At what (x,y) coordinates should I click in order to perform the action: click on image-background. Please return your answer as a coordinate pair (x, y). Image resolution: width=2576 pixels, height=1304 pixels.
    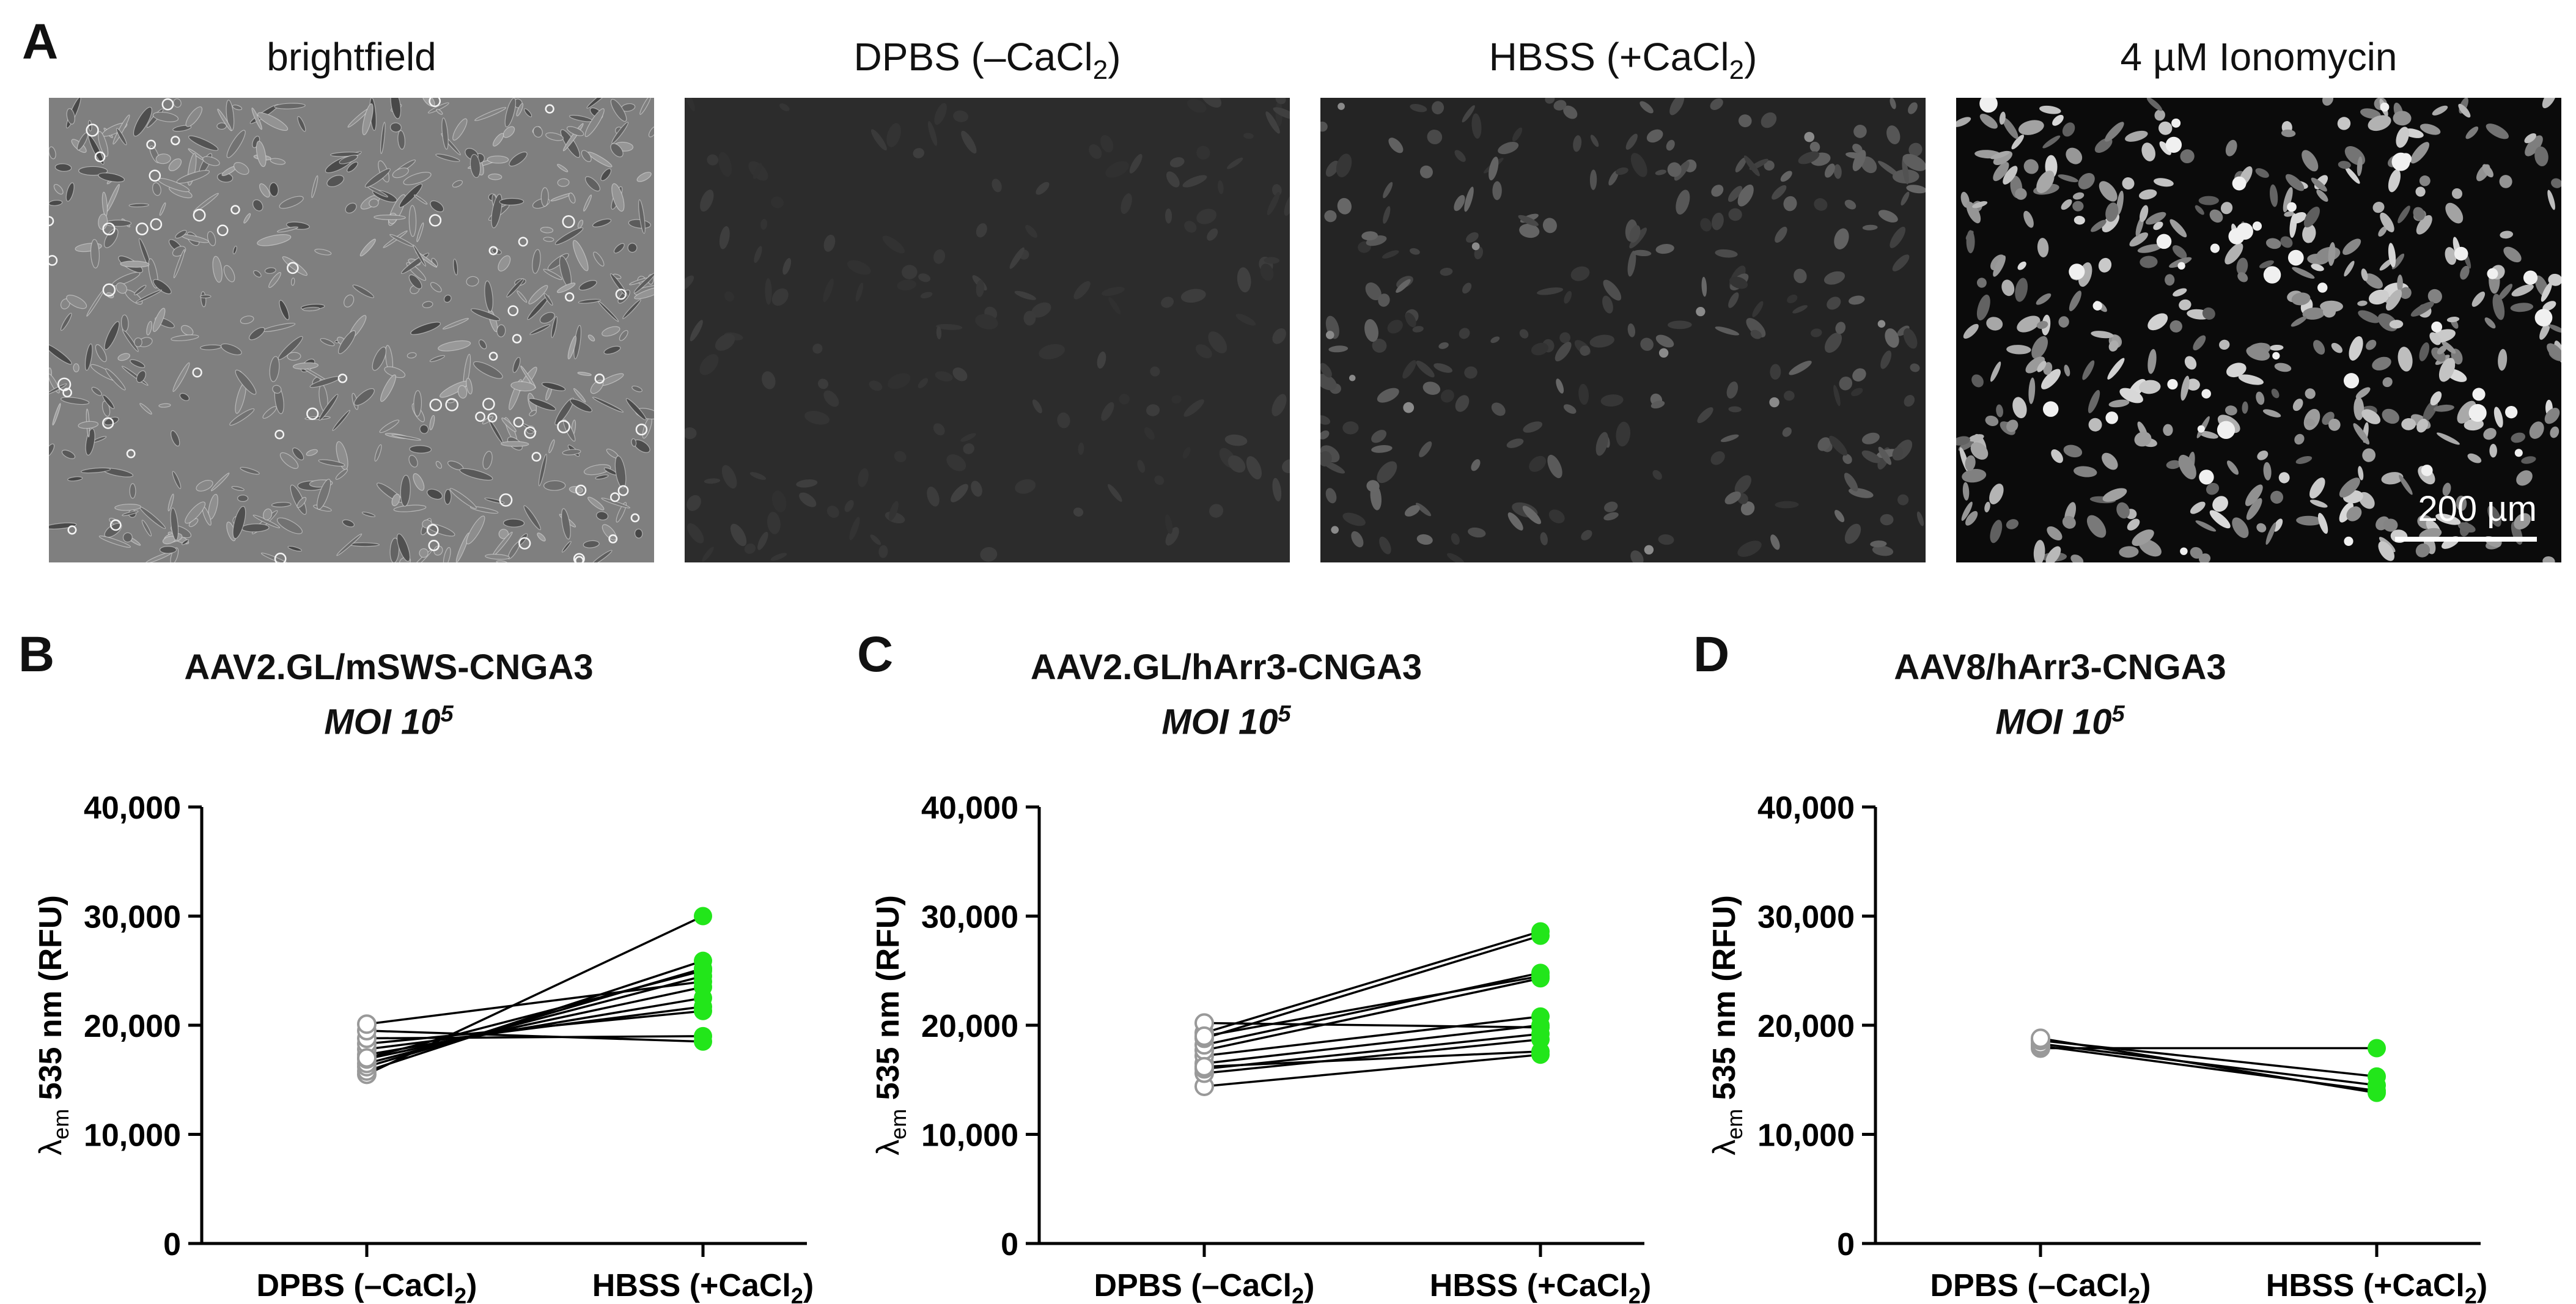
    Looking at the image, I should click on (988, 330).